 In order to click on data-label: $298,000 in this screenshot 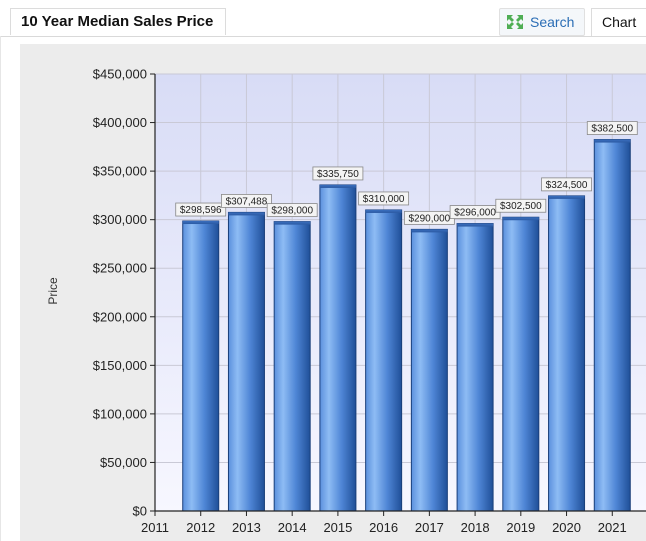, I will do `click(292, 211)`.